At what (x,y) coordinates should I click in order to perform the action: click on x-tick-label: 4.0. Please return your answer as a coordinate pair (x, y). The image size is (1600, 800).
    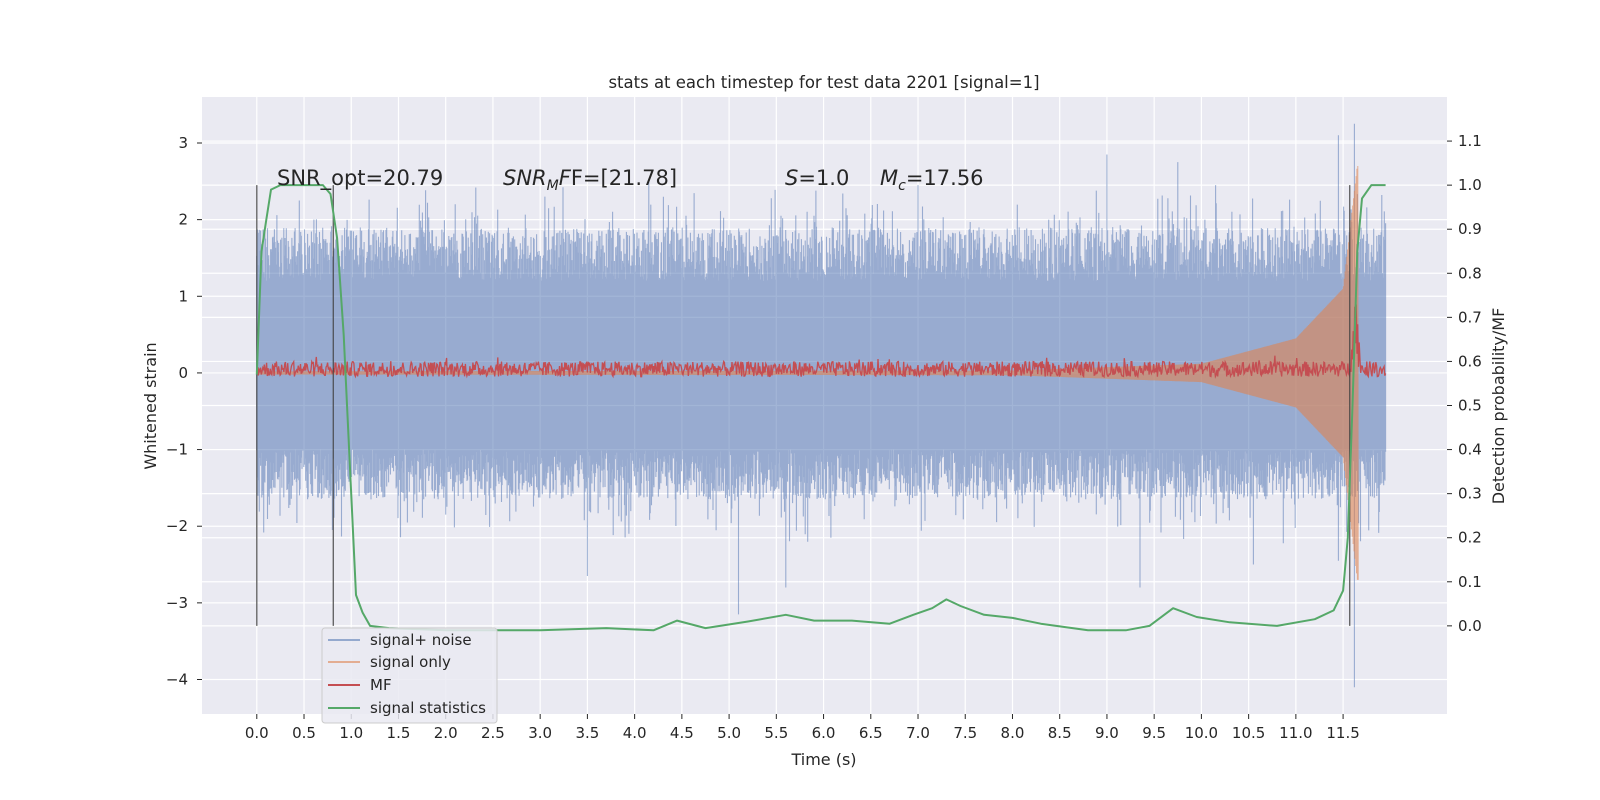
    Looking at the image, I should click on (635, 733).